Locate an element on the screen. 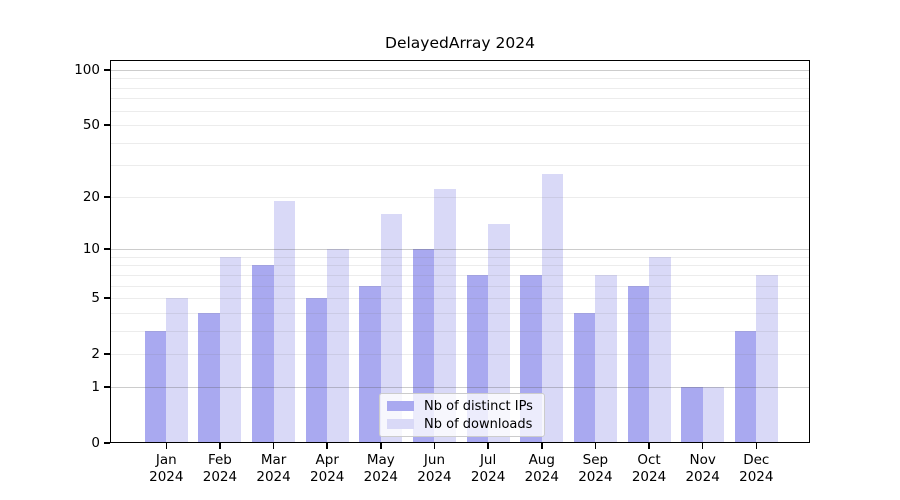 The image size is (900, 500). legend-item-downloads: Nb of downloads is located at coordinates (461, 424).